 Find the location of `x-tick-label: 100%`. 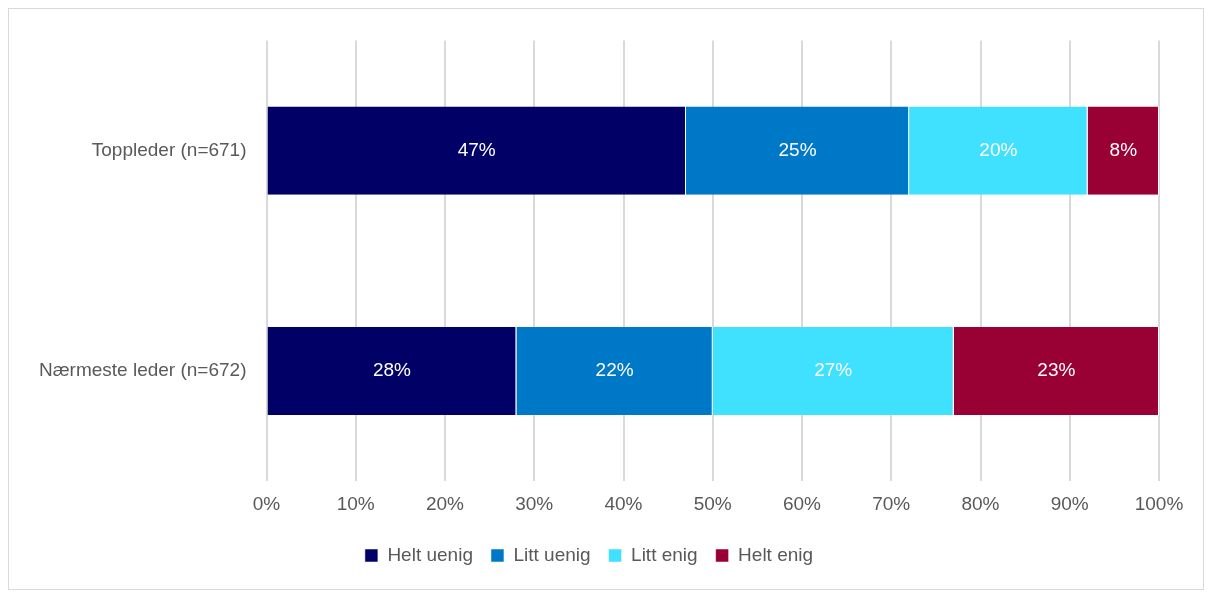

x-tick-label: 100% is located at coordinates (1159, 503).